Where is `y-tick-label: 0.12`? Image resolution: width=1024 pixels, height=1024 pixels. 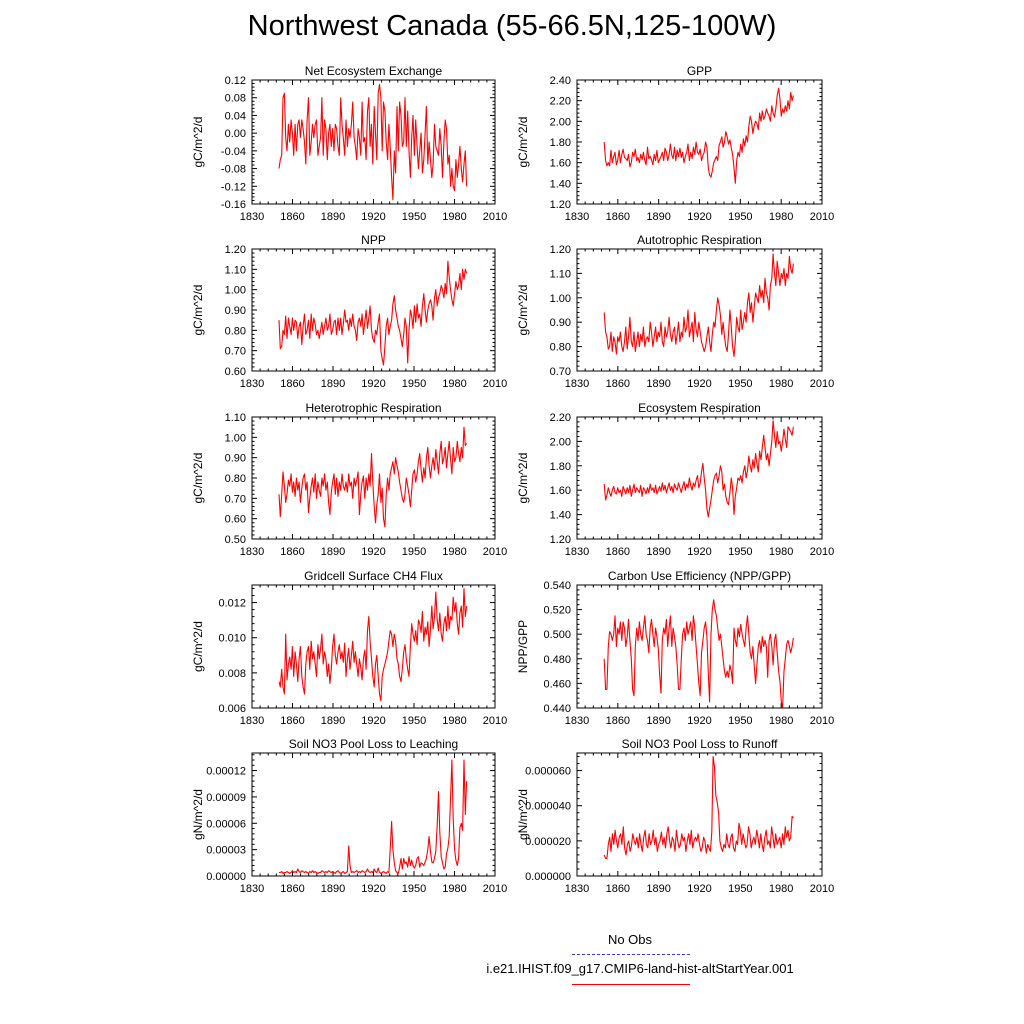 y-tick-label: 0.12 is located at coordinates (235, 81).